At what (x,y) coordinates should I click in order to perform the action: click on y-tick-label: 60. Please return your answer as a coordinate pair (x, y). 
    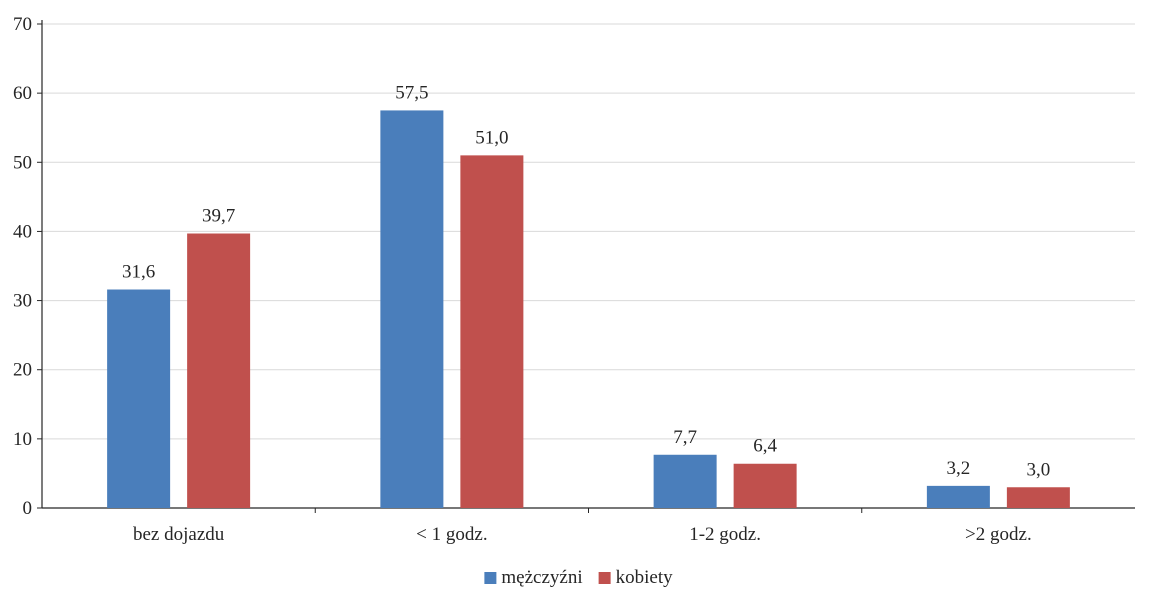
    Looking at the image, I should click on (22, 93).